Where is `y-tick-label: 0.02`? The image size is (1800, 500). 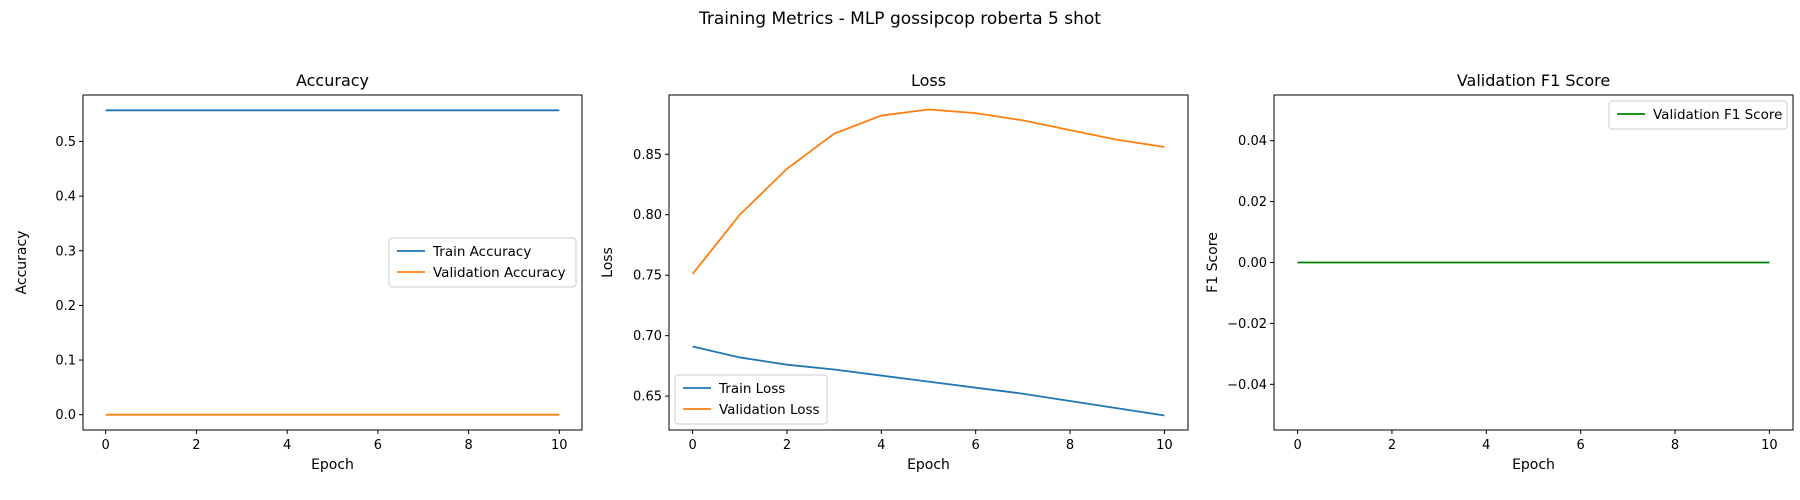 y-tick-label: 0.02 is located at coordinates (1252, 202).